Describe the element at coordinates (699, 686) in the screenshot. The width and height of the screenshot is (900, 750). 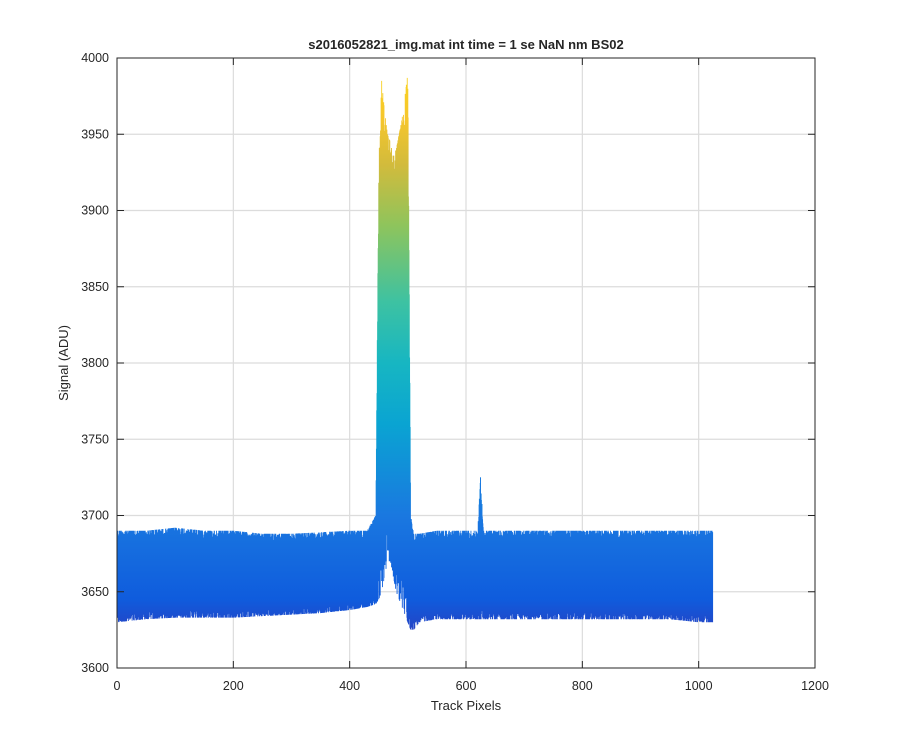
I see `x-tick-label: 1000` at that location.